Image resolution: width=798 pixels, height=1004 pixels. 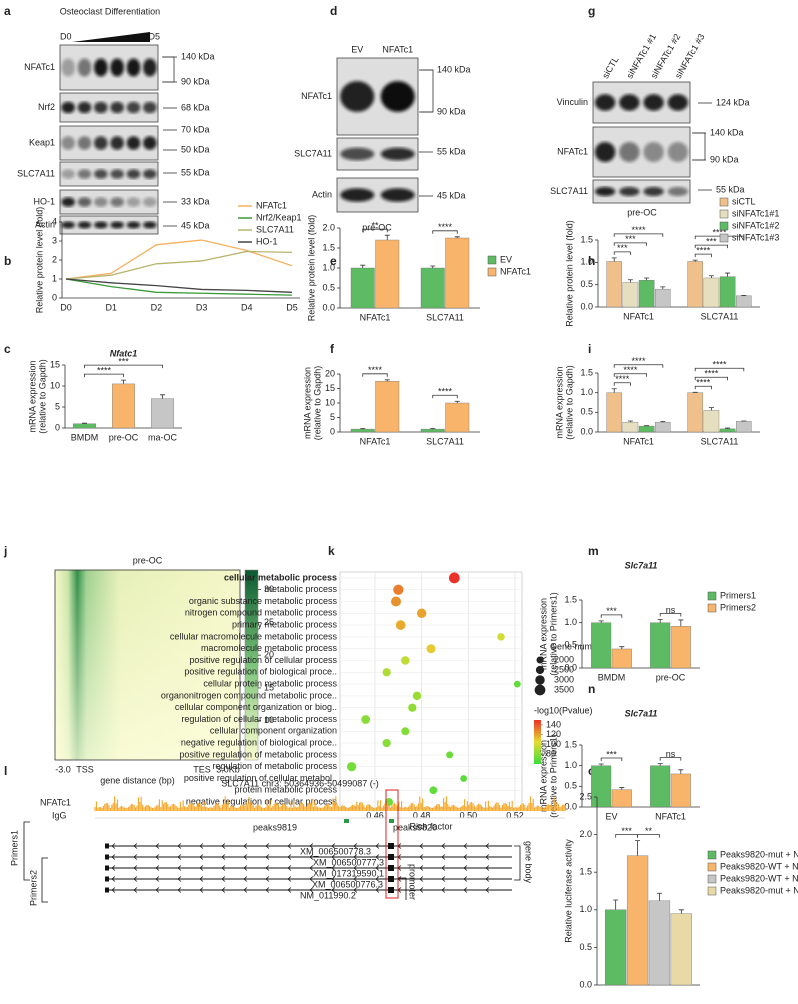 I want to click on transcript-label: NM_011990.2, so click(x=328, y=895).